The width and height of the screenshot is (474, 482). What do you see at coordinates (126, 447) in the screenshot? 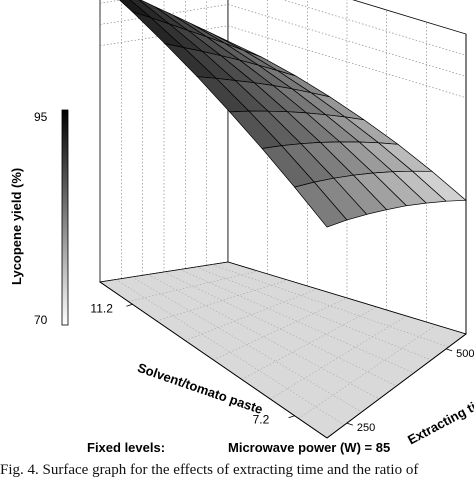
I see `fixed-levels-label: Fixed levels:` at bounding box center [126, 447].